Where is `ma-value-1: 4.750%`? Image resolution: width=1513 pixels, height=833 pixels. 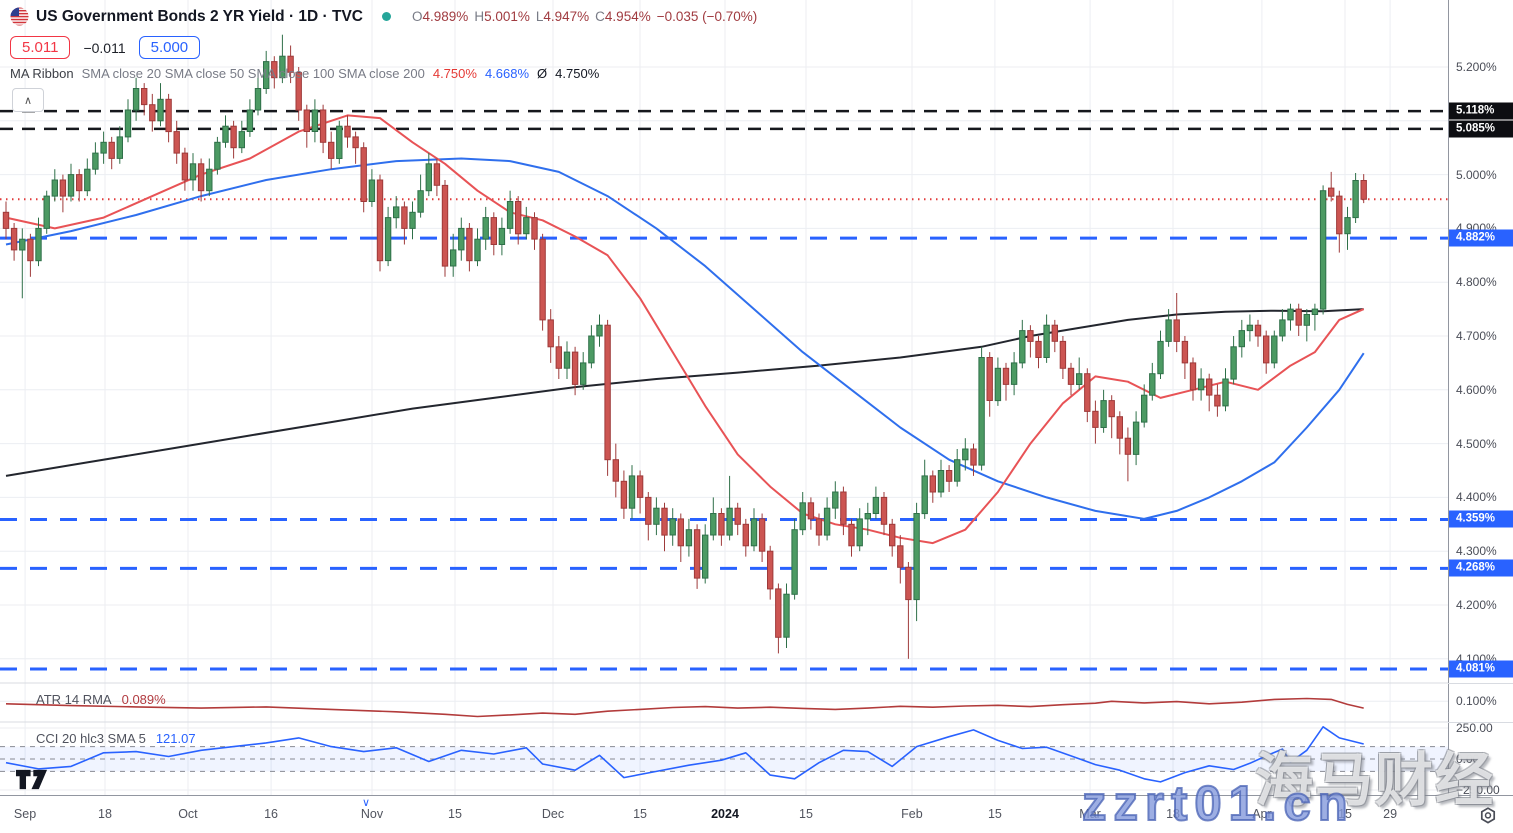 ma-value-1: 4.750% is located at coordinates (454, 73).